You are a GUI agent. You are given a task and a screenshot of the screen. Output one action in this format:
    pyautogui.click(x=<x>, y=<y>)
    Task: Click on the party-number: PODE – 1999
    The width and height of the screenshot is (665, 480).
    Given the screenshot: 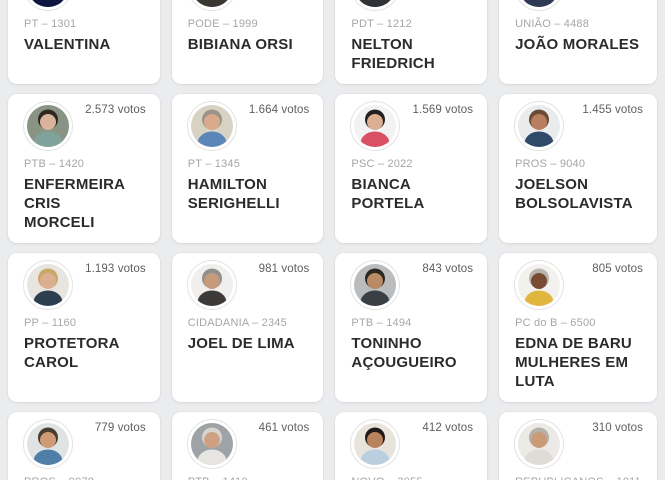 What is the action you would take?
    pyautogui.click(x=222, y=24)
    